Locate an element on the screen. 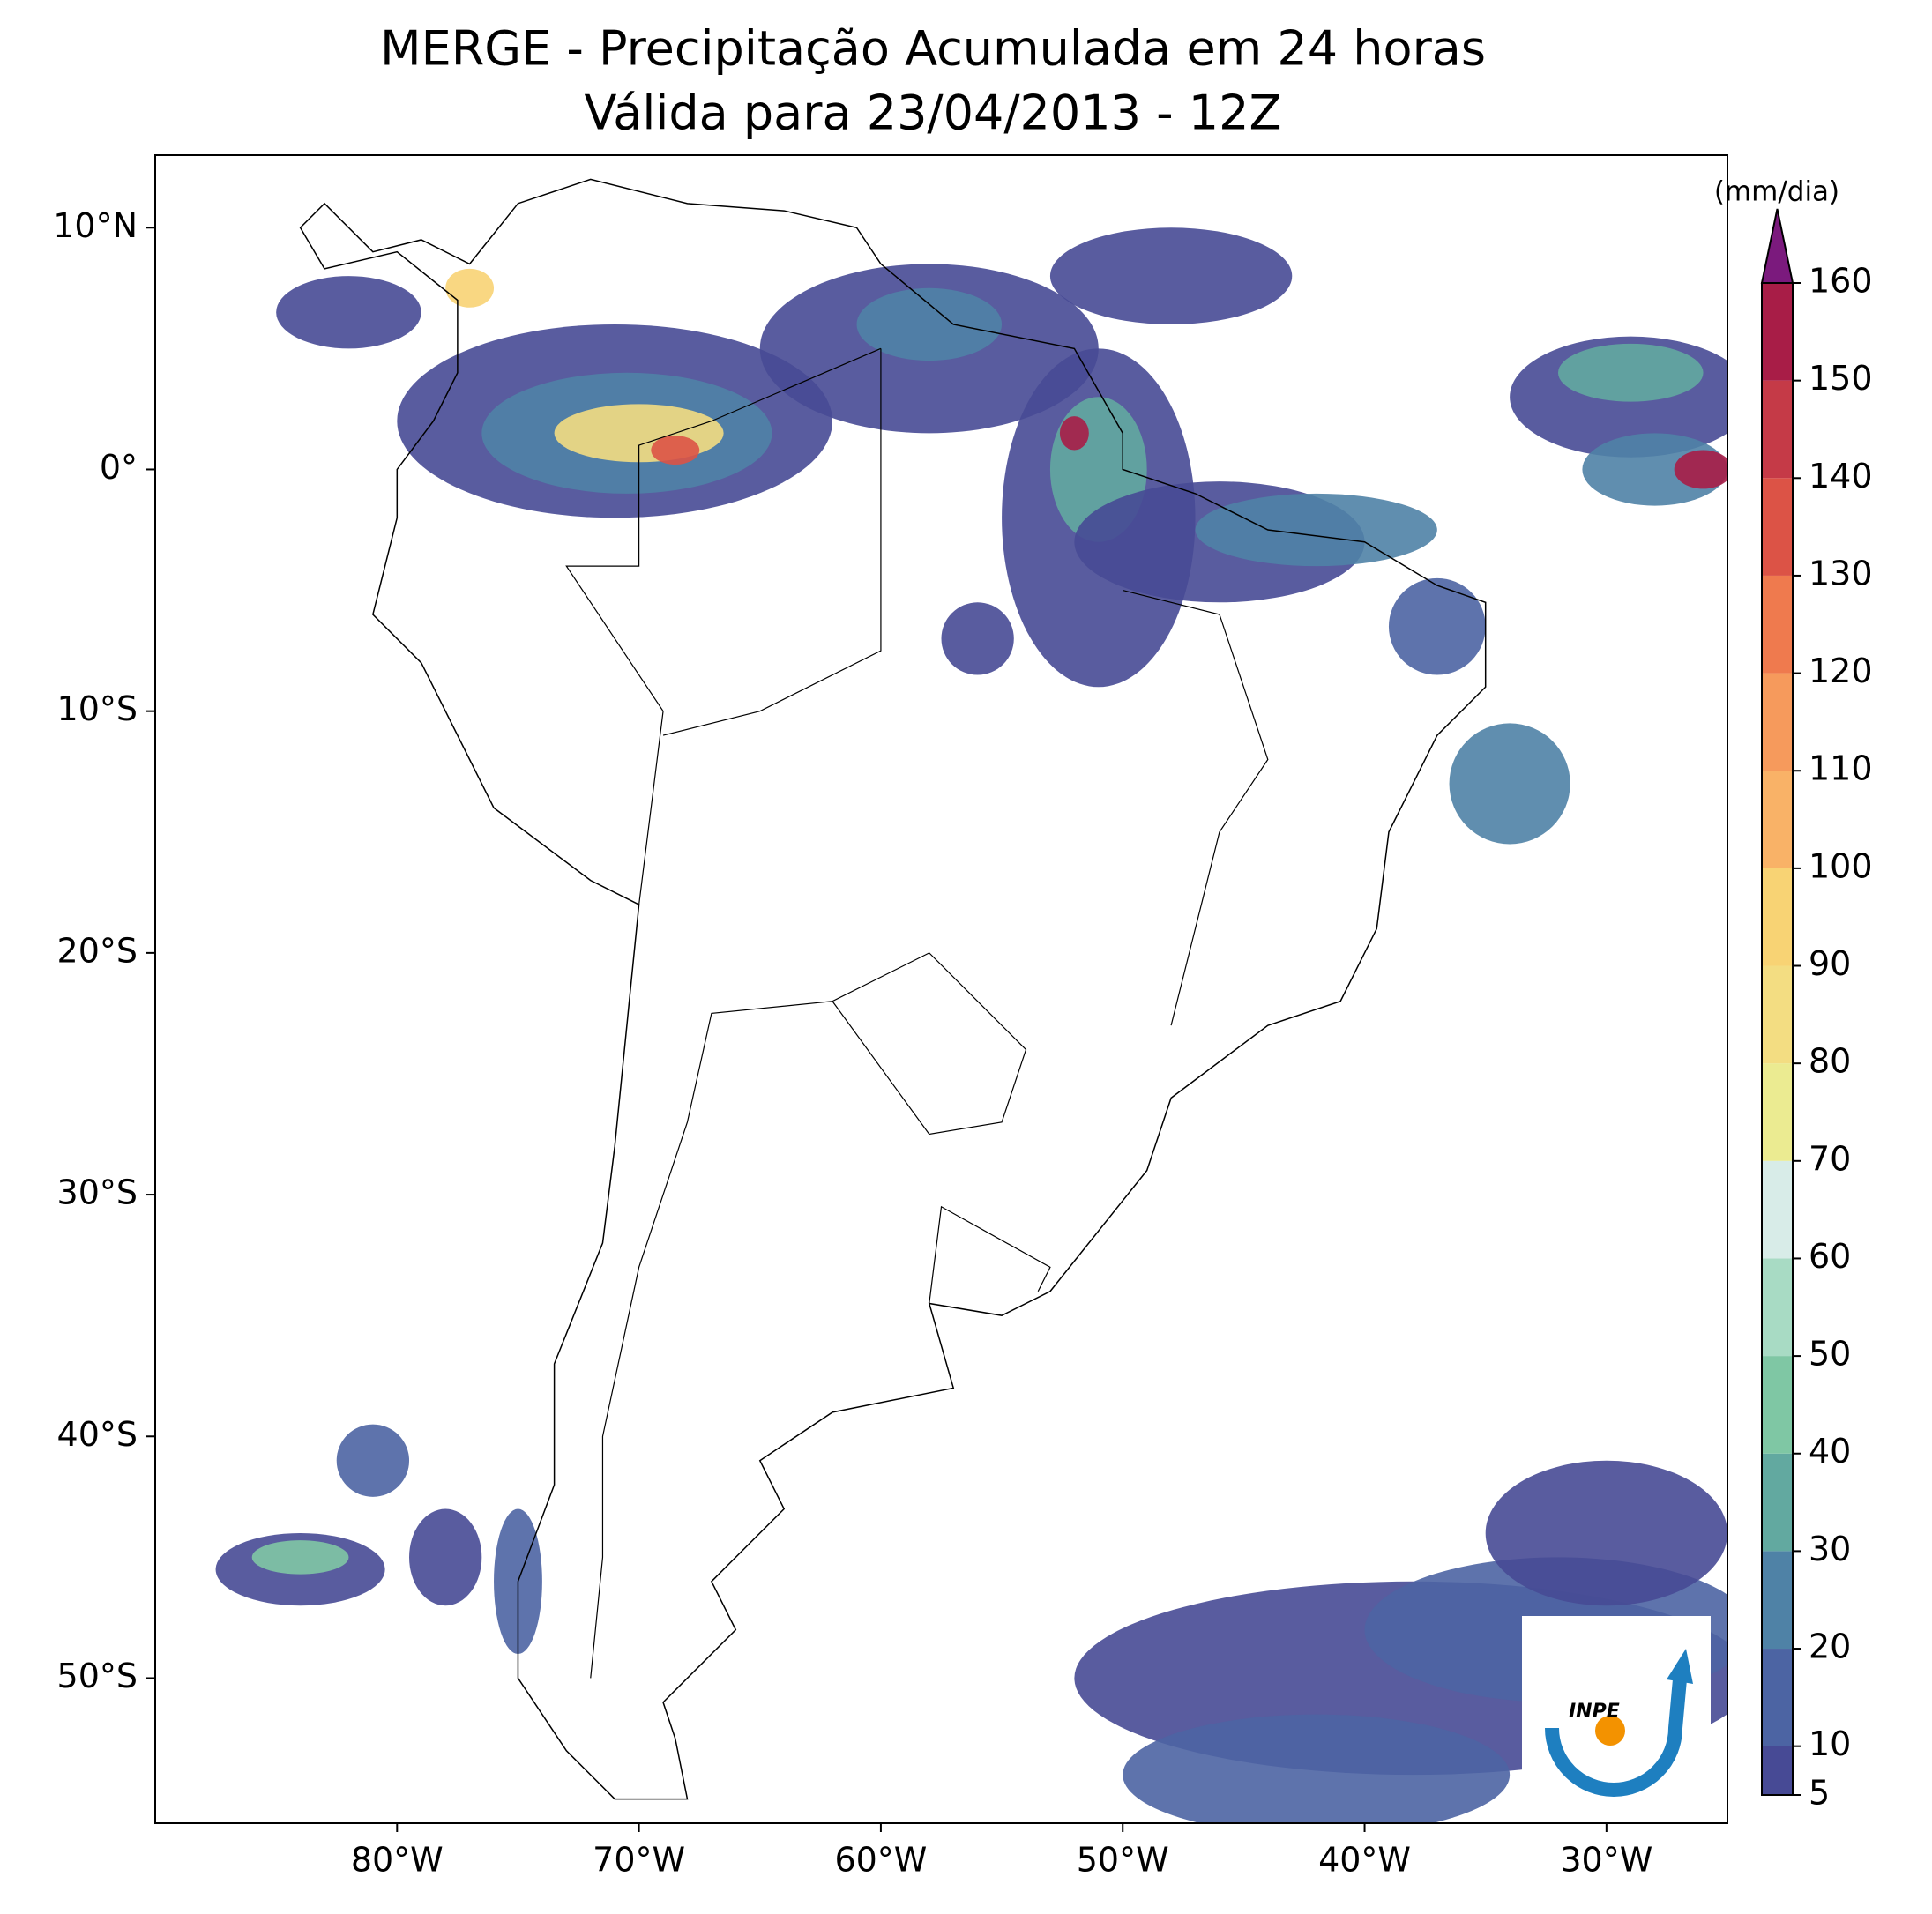 Image resolution: width=1932 pixels, height=1914 pixels. y-tick-label: 50°S is located at coordinates (97, 1676).